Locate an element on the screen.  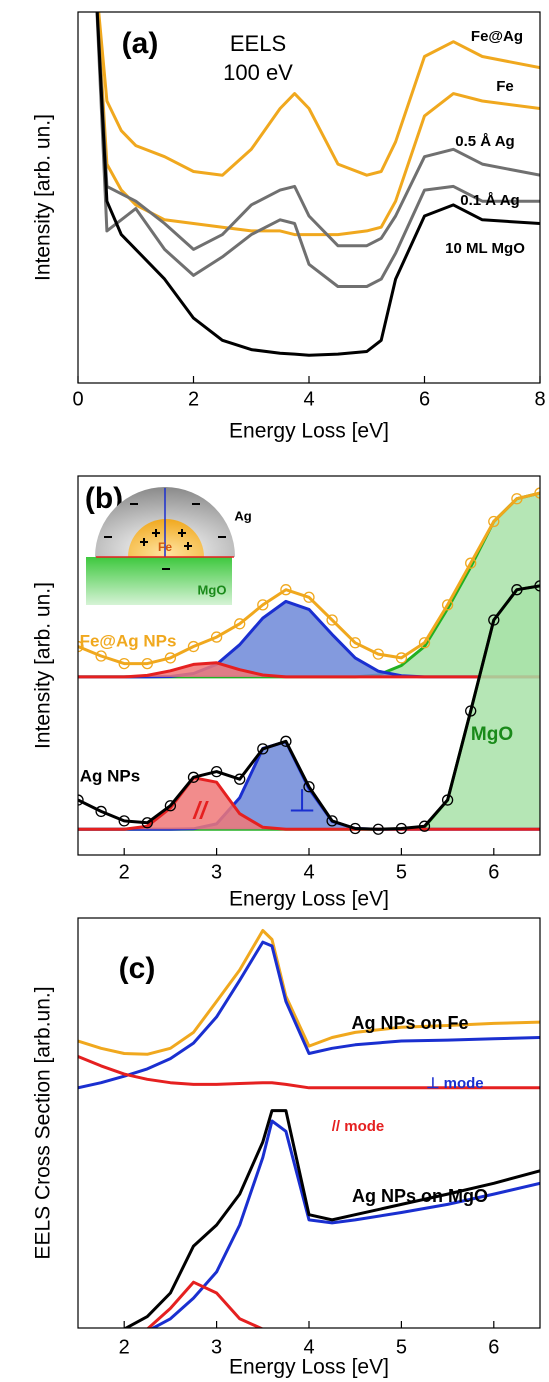
charges is located at coordinates (165, 536).